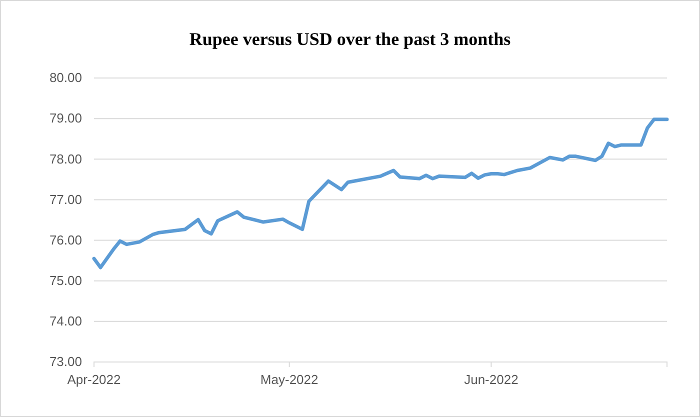 The width and height of the screenshot is (700, 417). Describe the element at coordinates (350, 39) in the screenshot. I see `chart-title: Rupee versus USD over the past 3 months` at that location.